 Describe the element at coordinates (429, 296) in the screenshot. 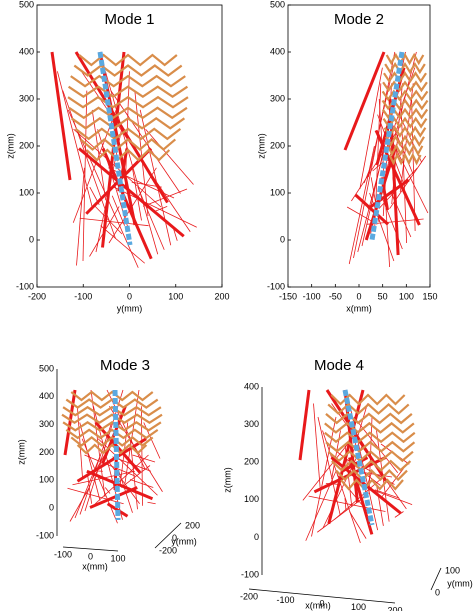

I see `x-tick-label: 150` at that location.